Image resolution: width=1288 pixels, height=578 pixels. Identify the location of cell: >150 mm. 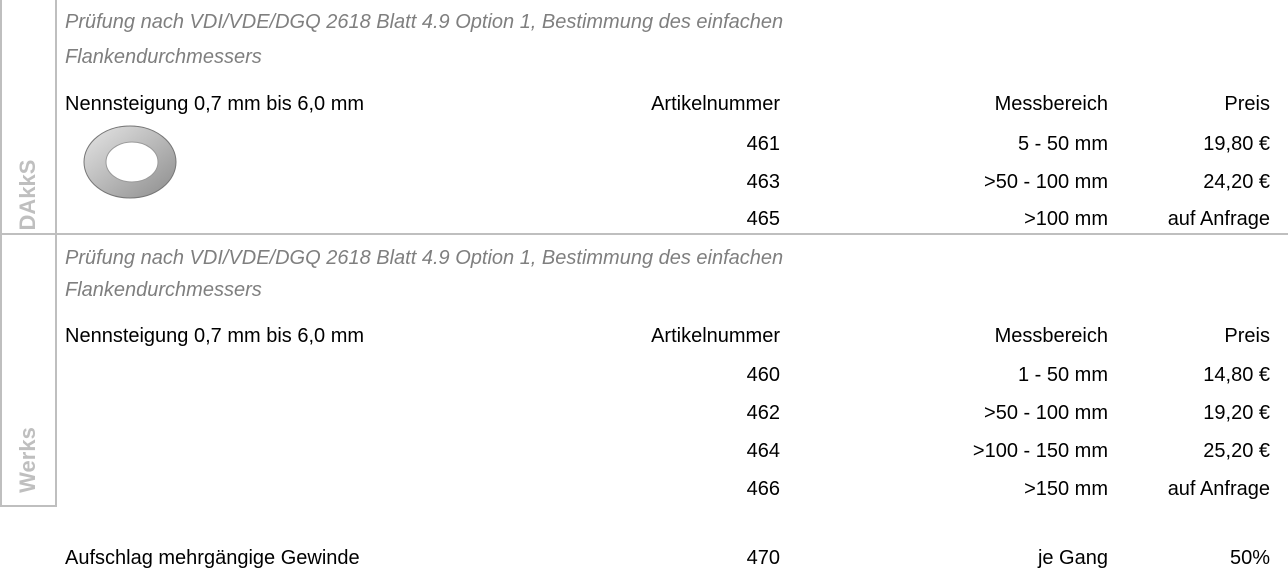
(1066, 489).